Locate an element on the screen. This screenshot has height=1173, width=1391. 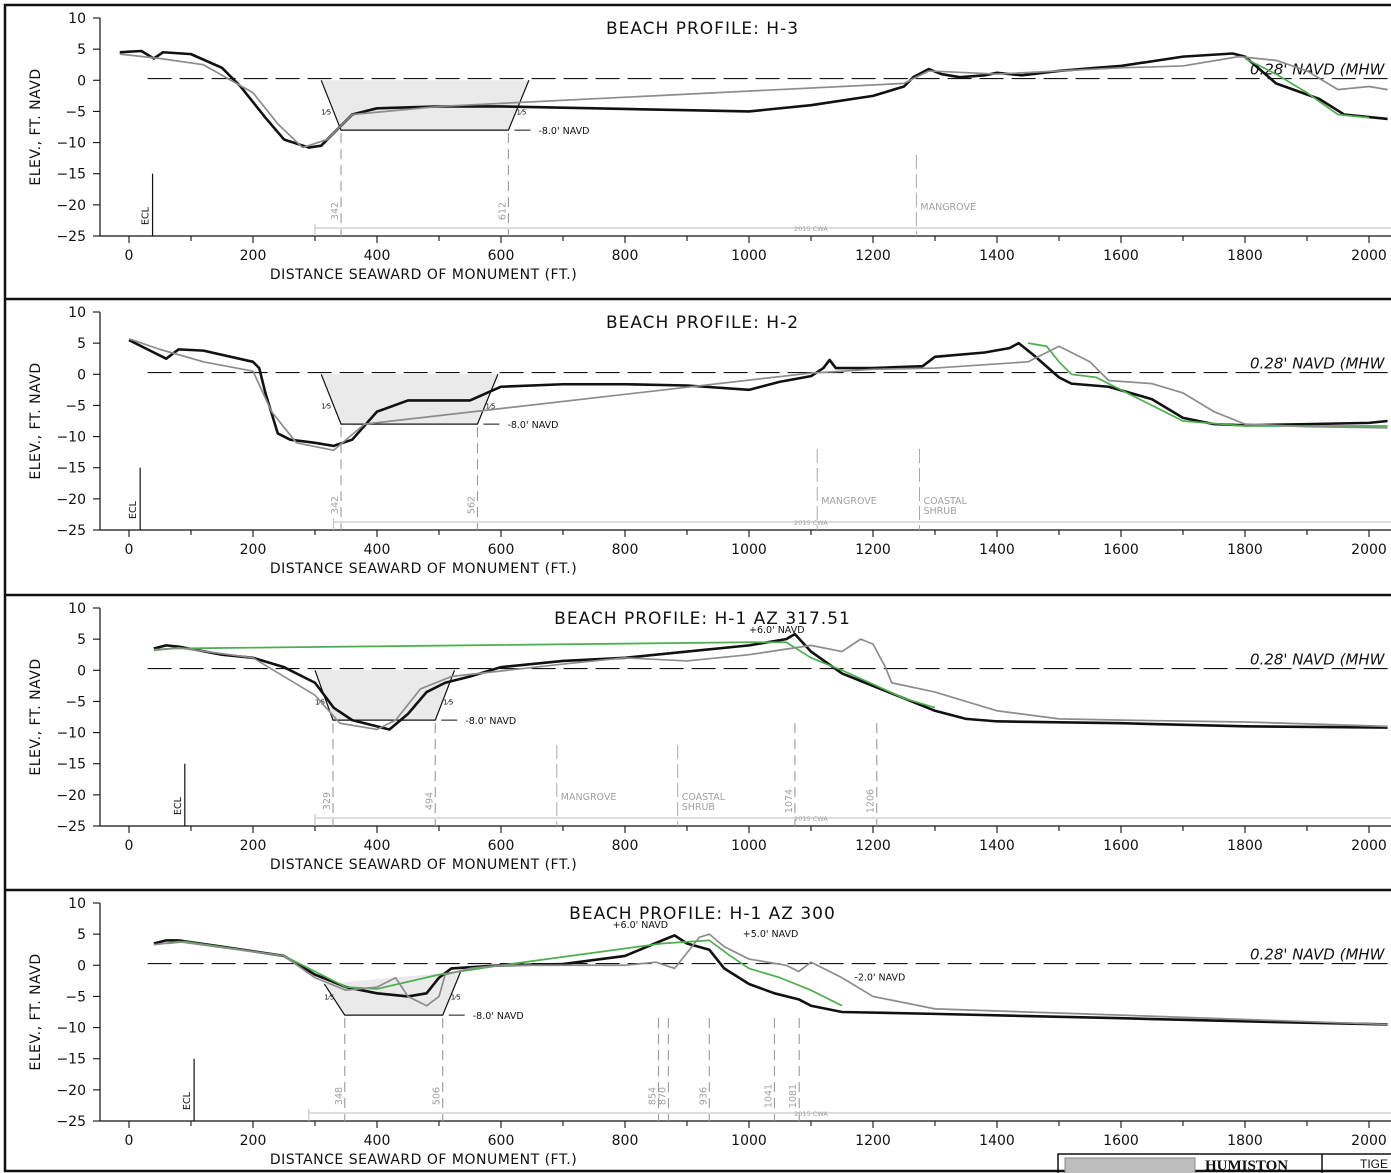
x-tick-label: 200 is located at coordinates (253, 1141).